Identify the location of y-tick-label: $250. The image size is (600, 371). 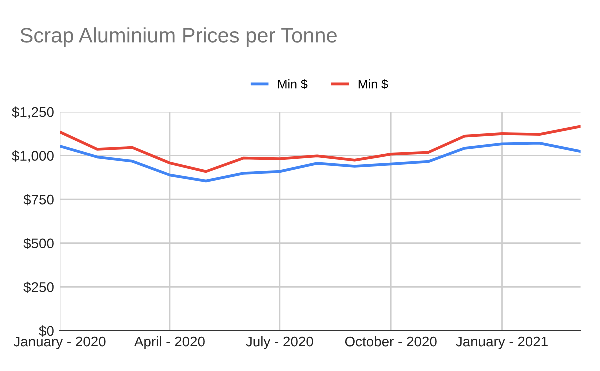
(39, 288).